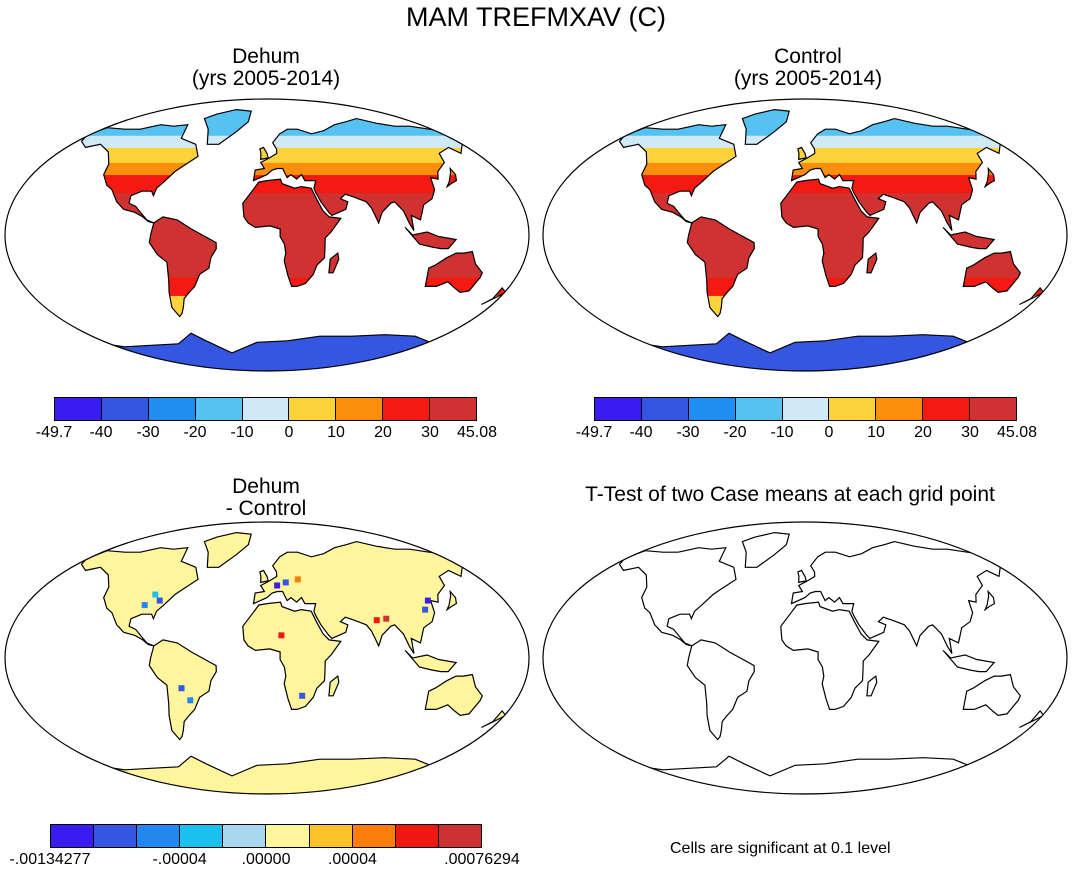 This screenshot has width=1072, height=869. Describe the element at coordinates (430, 432) in the screenshot. I see `colorbar-tick-label: 30` at that location.